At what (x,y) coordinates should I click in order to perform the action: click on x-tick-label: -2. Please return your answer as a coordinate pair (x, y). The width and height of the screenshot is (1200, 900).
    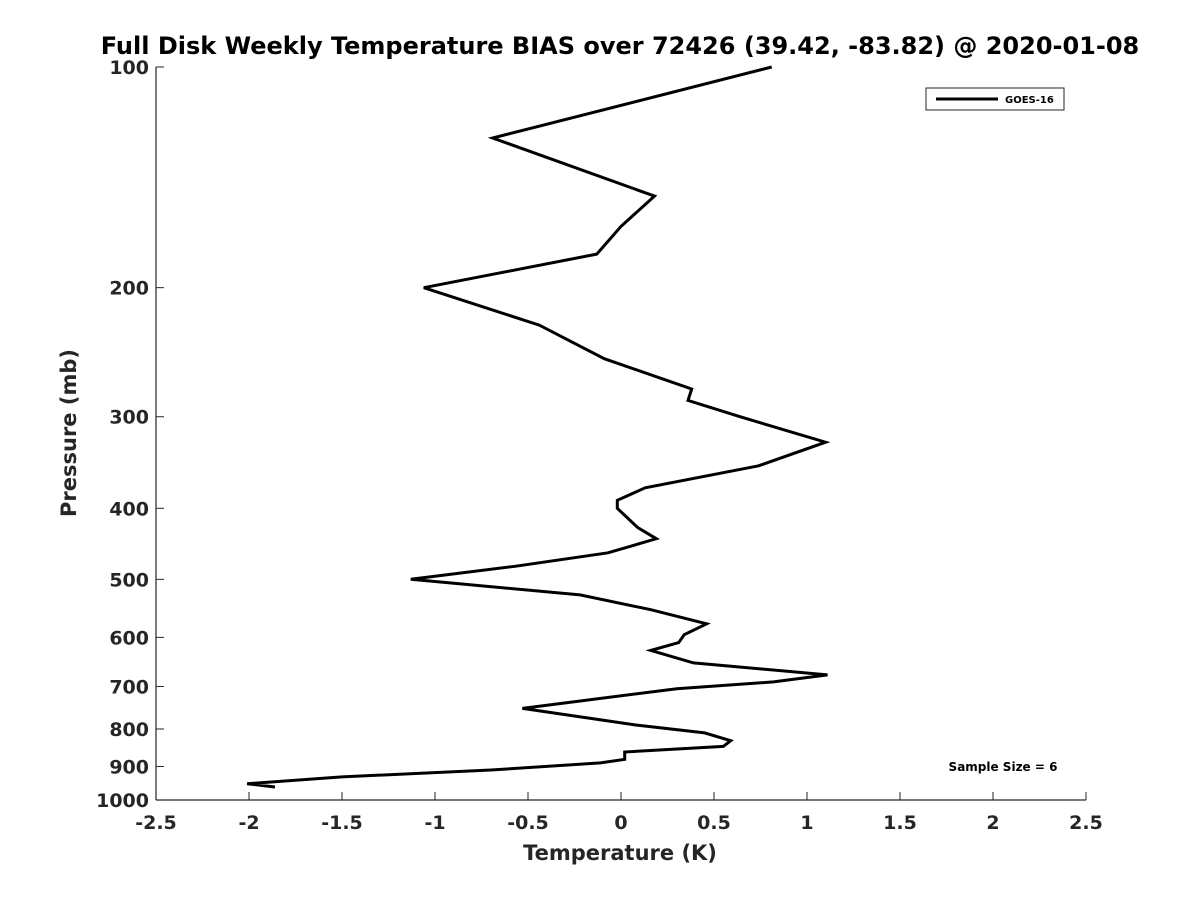
    Looking at the image, I should click on (248, 823).